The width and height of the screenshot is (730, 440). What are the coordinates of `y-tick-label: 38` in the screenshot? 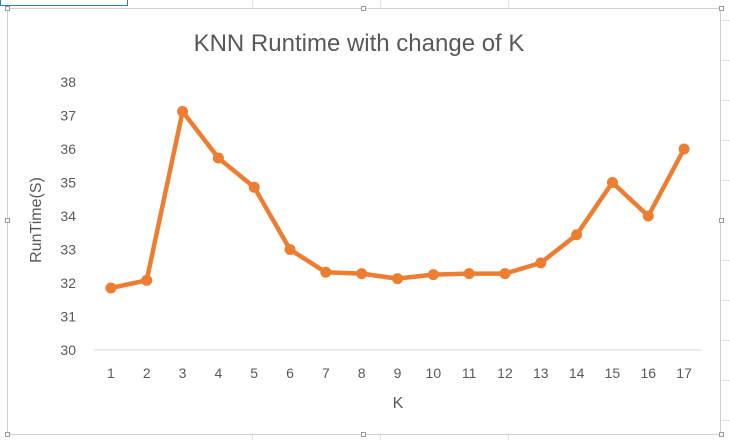 It's located at (68, 82).